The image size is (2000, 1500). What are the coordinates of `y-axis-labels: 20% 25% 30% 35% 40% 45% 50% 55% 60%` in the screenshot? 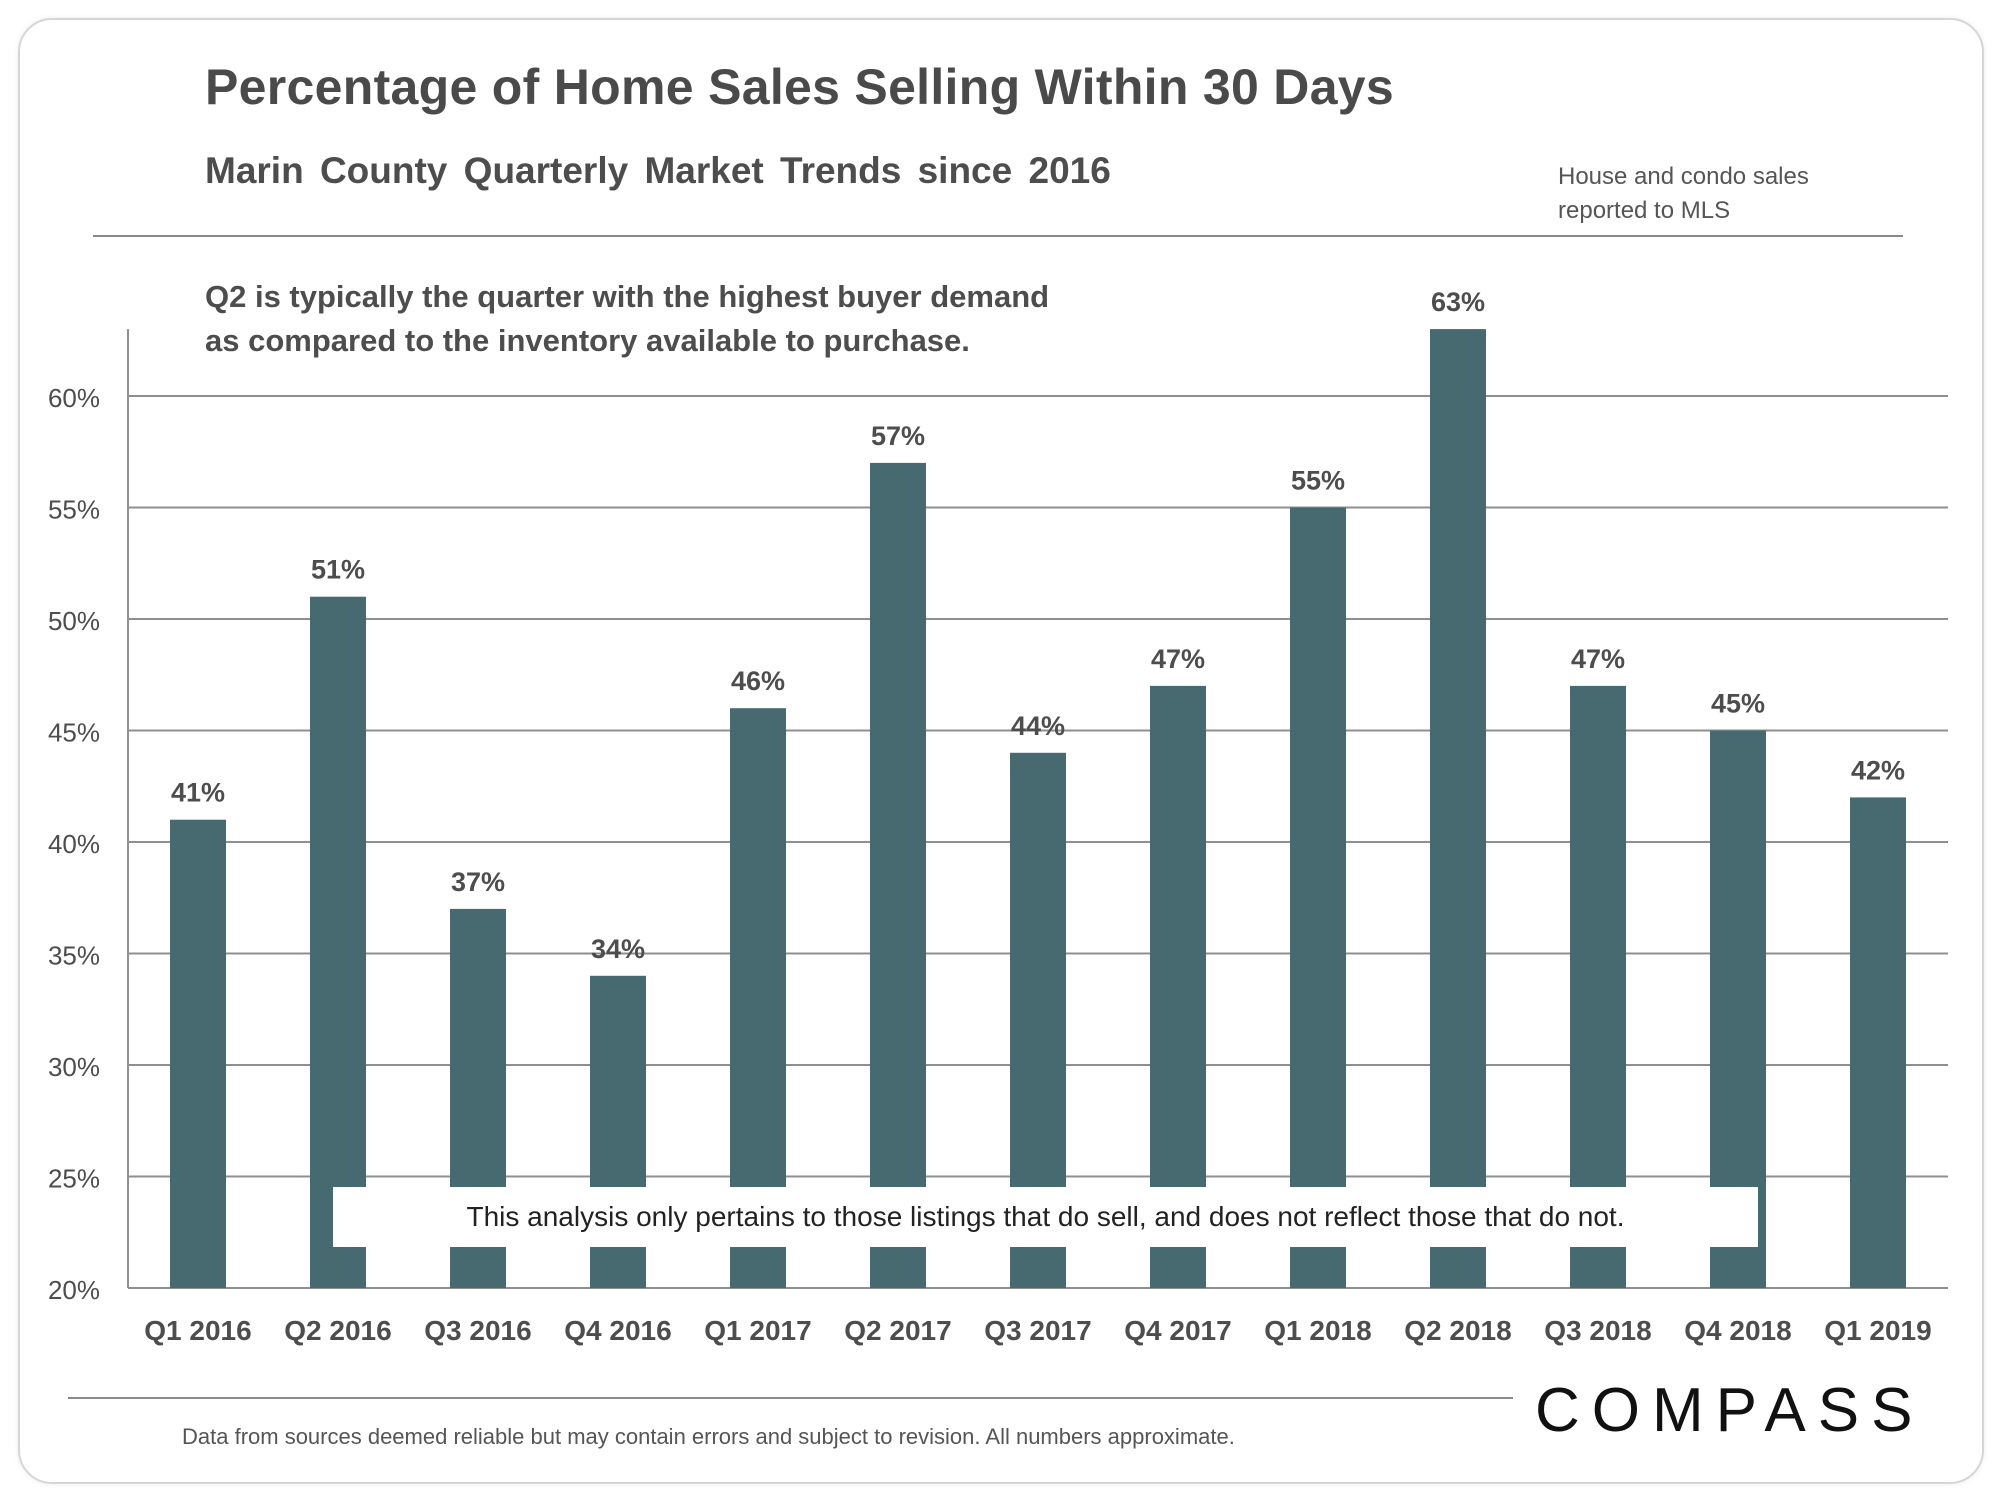 It's located at (74, 844).